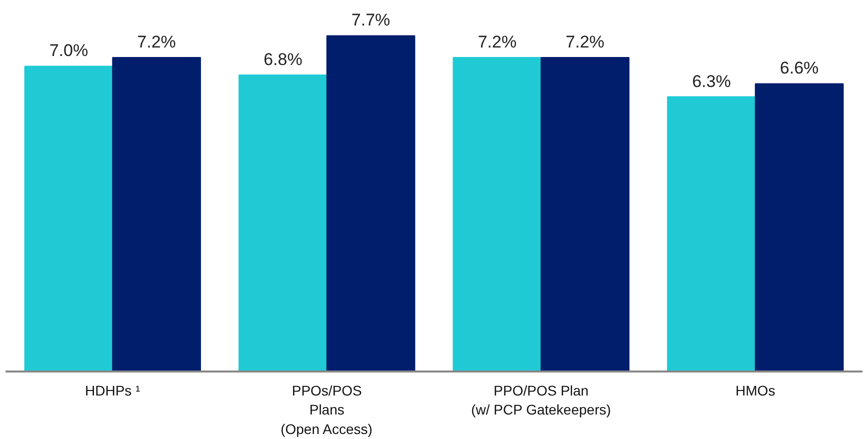 This screenshot has width=867, height=439. I want to click on x-tick-label: PPOs/POS Plans (Open Access), so click(326, 409).